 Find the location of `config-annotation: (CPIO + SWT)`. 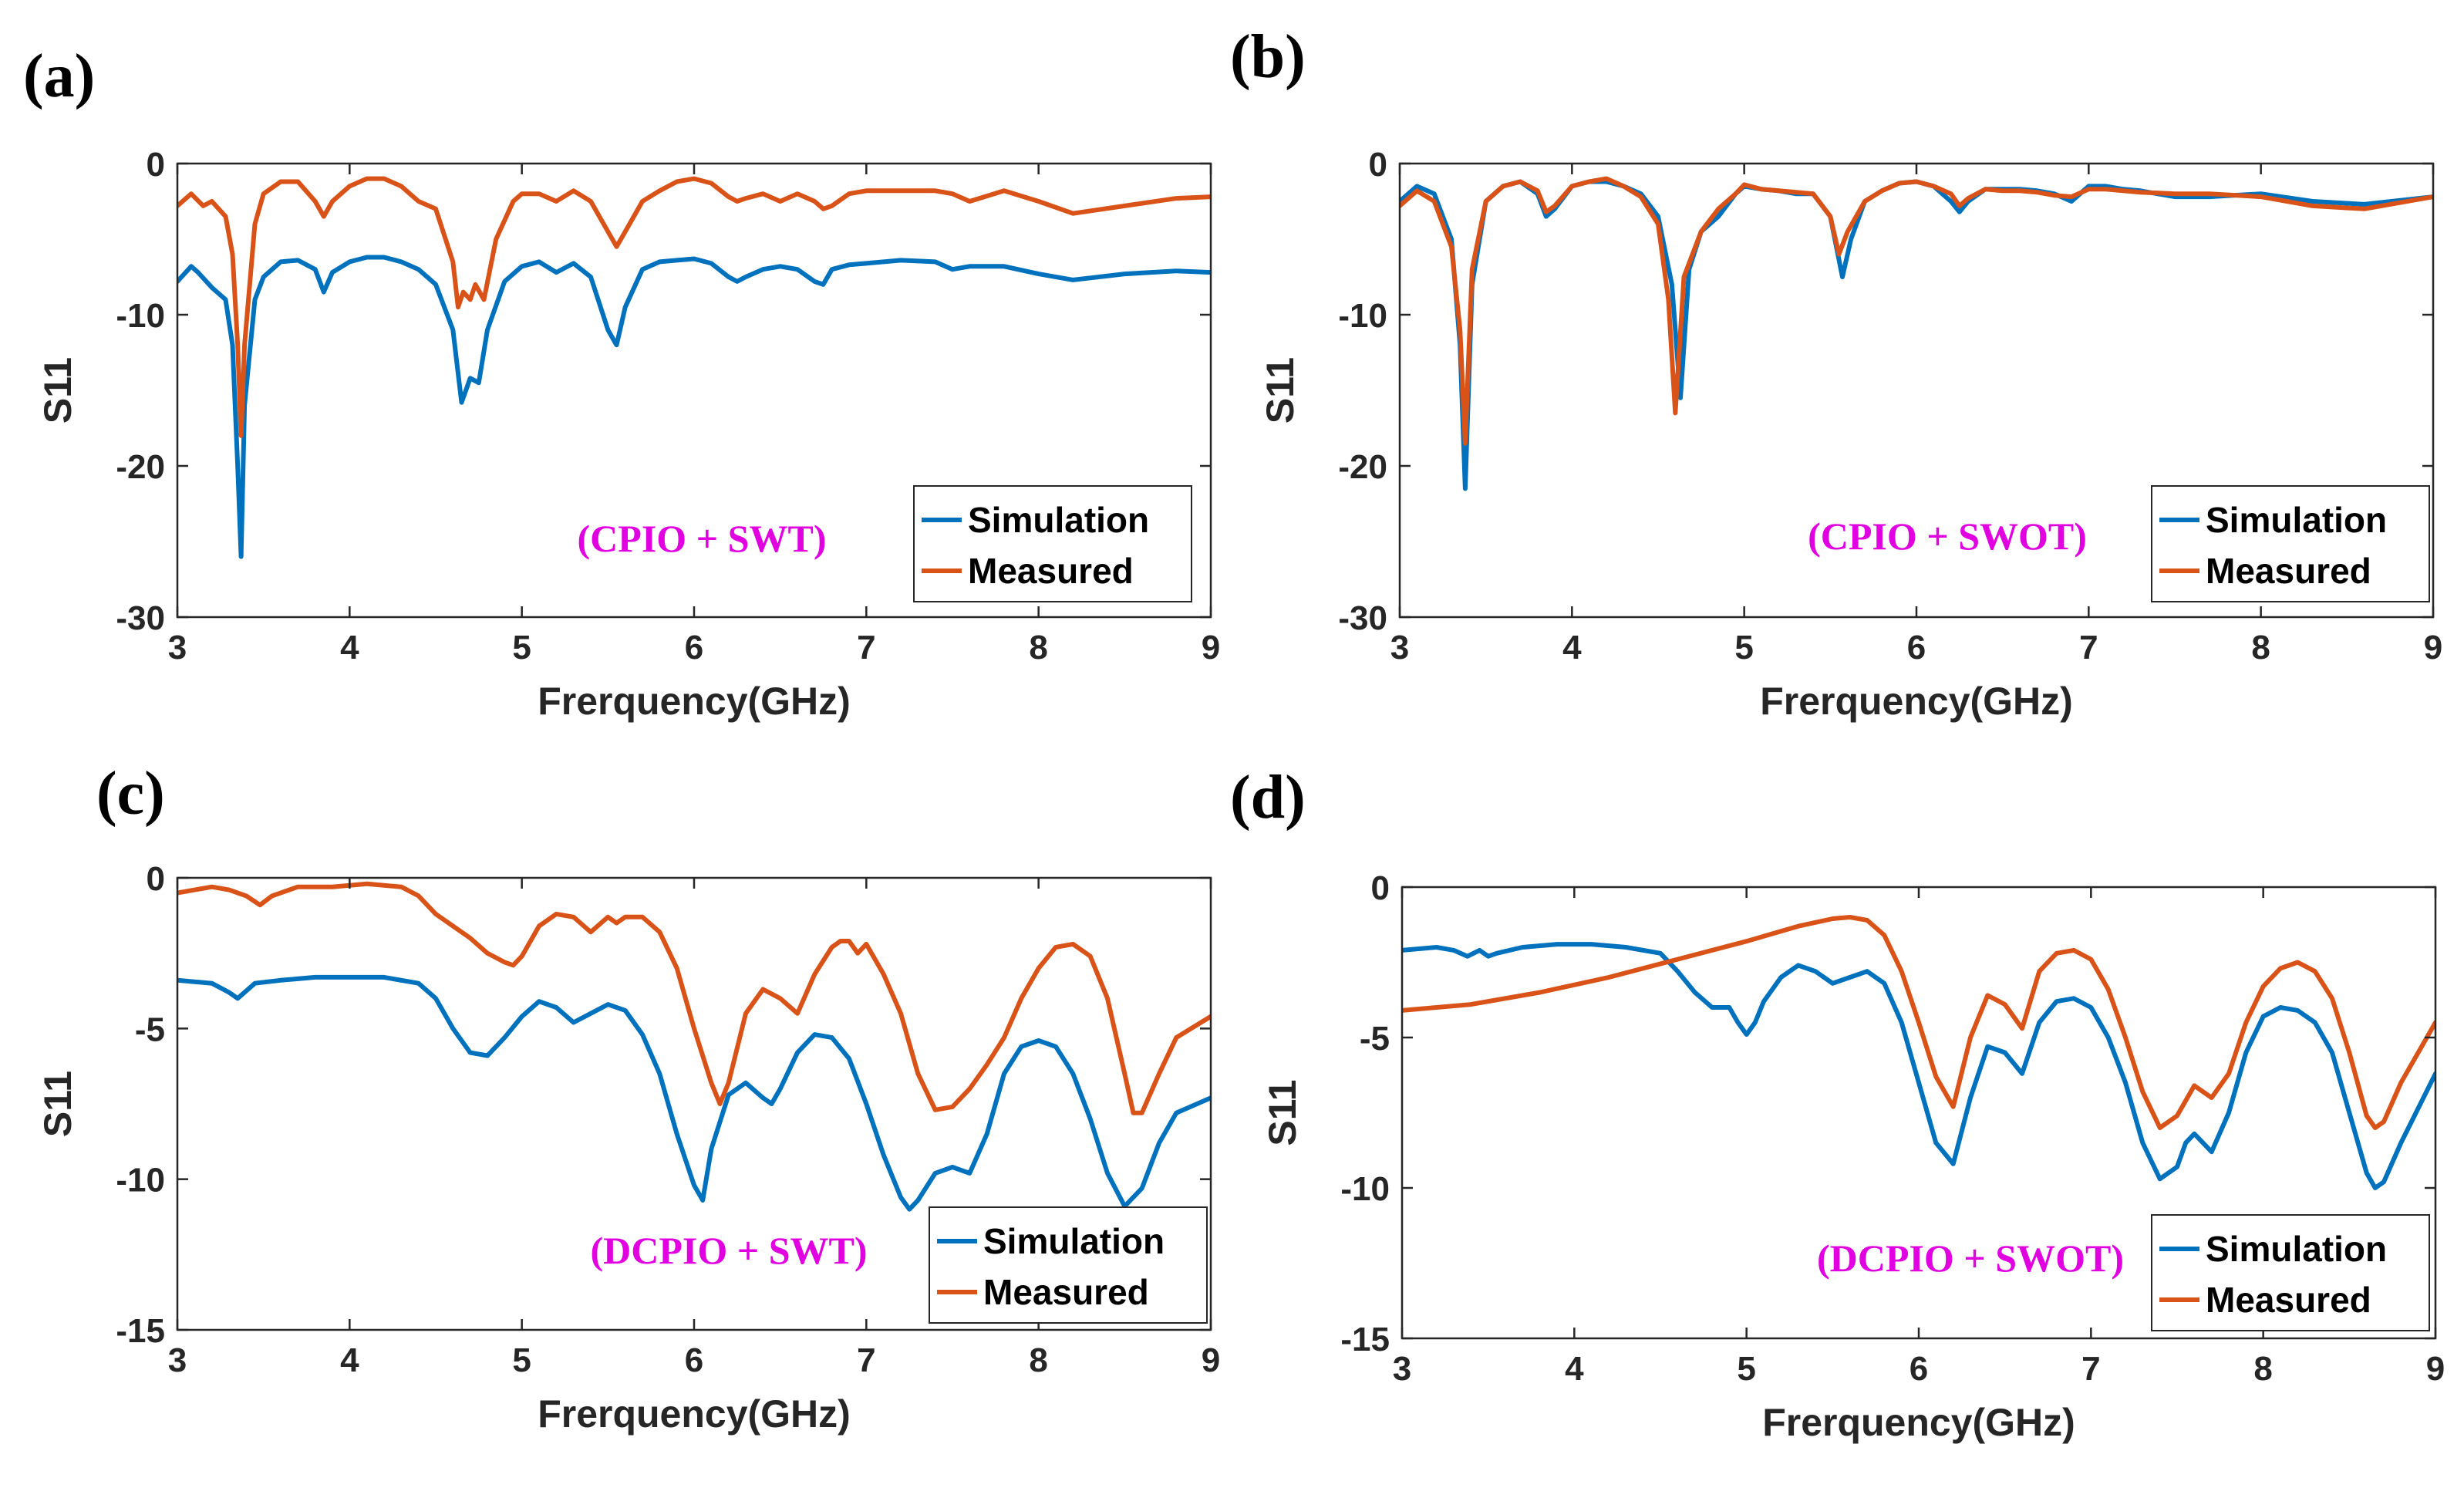

config-annotation: (CPIO + SWT) is located at coordinates (702, 538).